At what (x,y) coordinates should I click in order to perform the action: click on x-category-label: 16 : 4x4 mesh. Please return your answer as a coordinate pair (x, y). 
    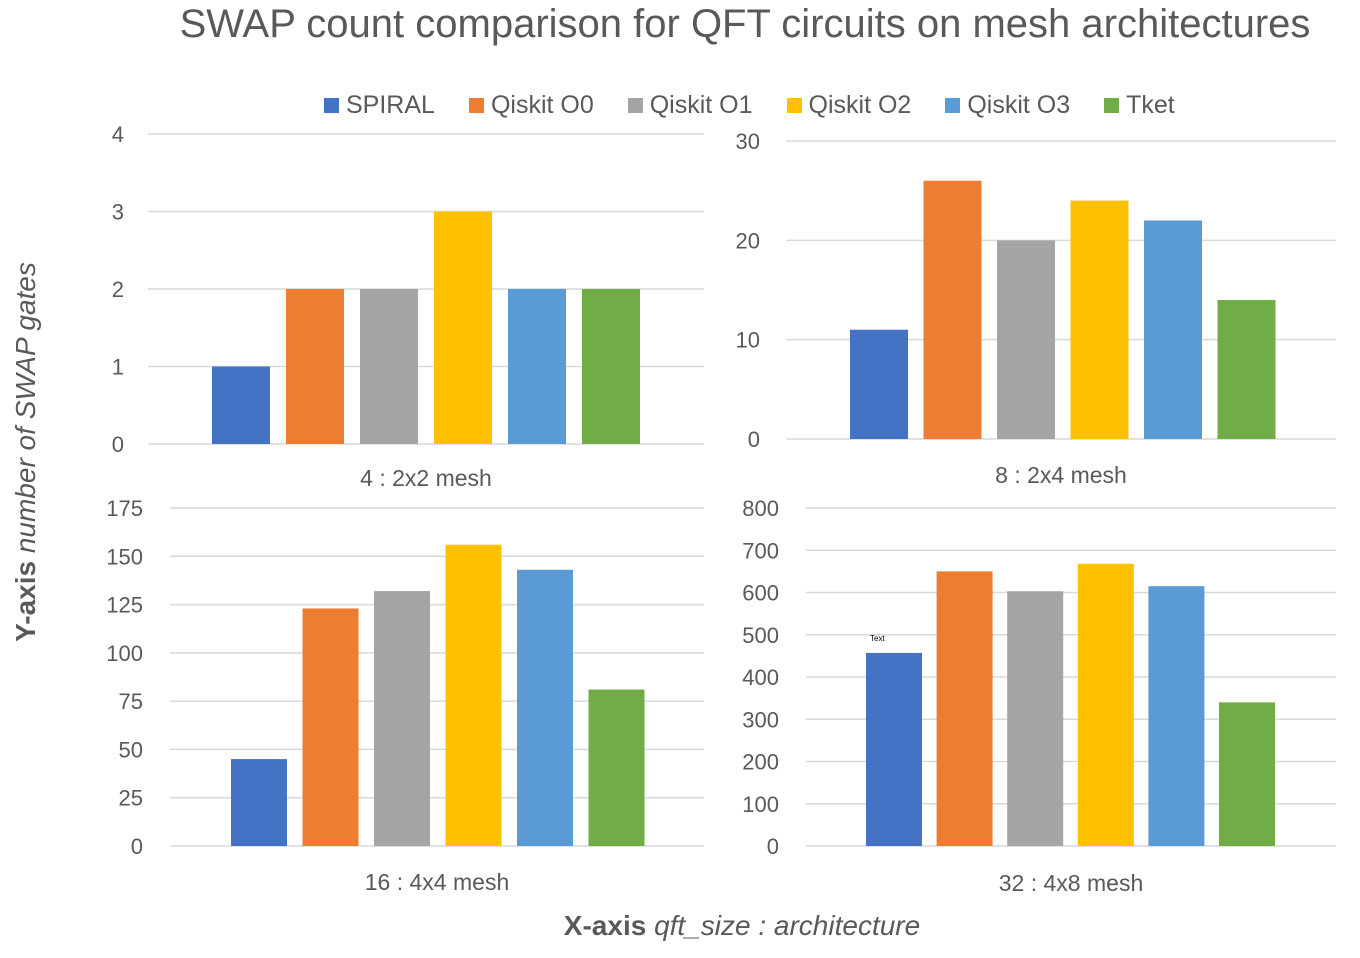
    Looking at the image, I should click on (437, 882).